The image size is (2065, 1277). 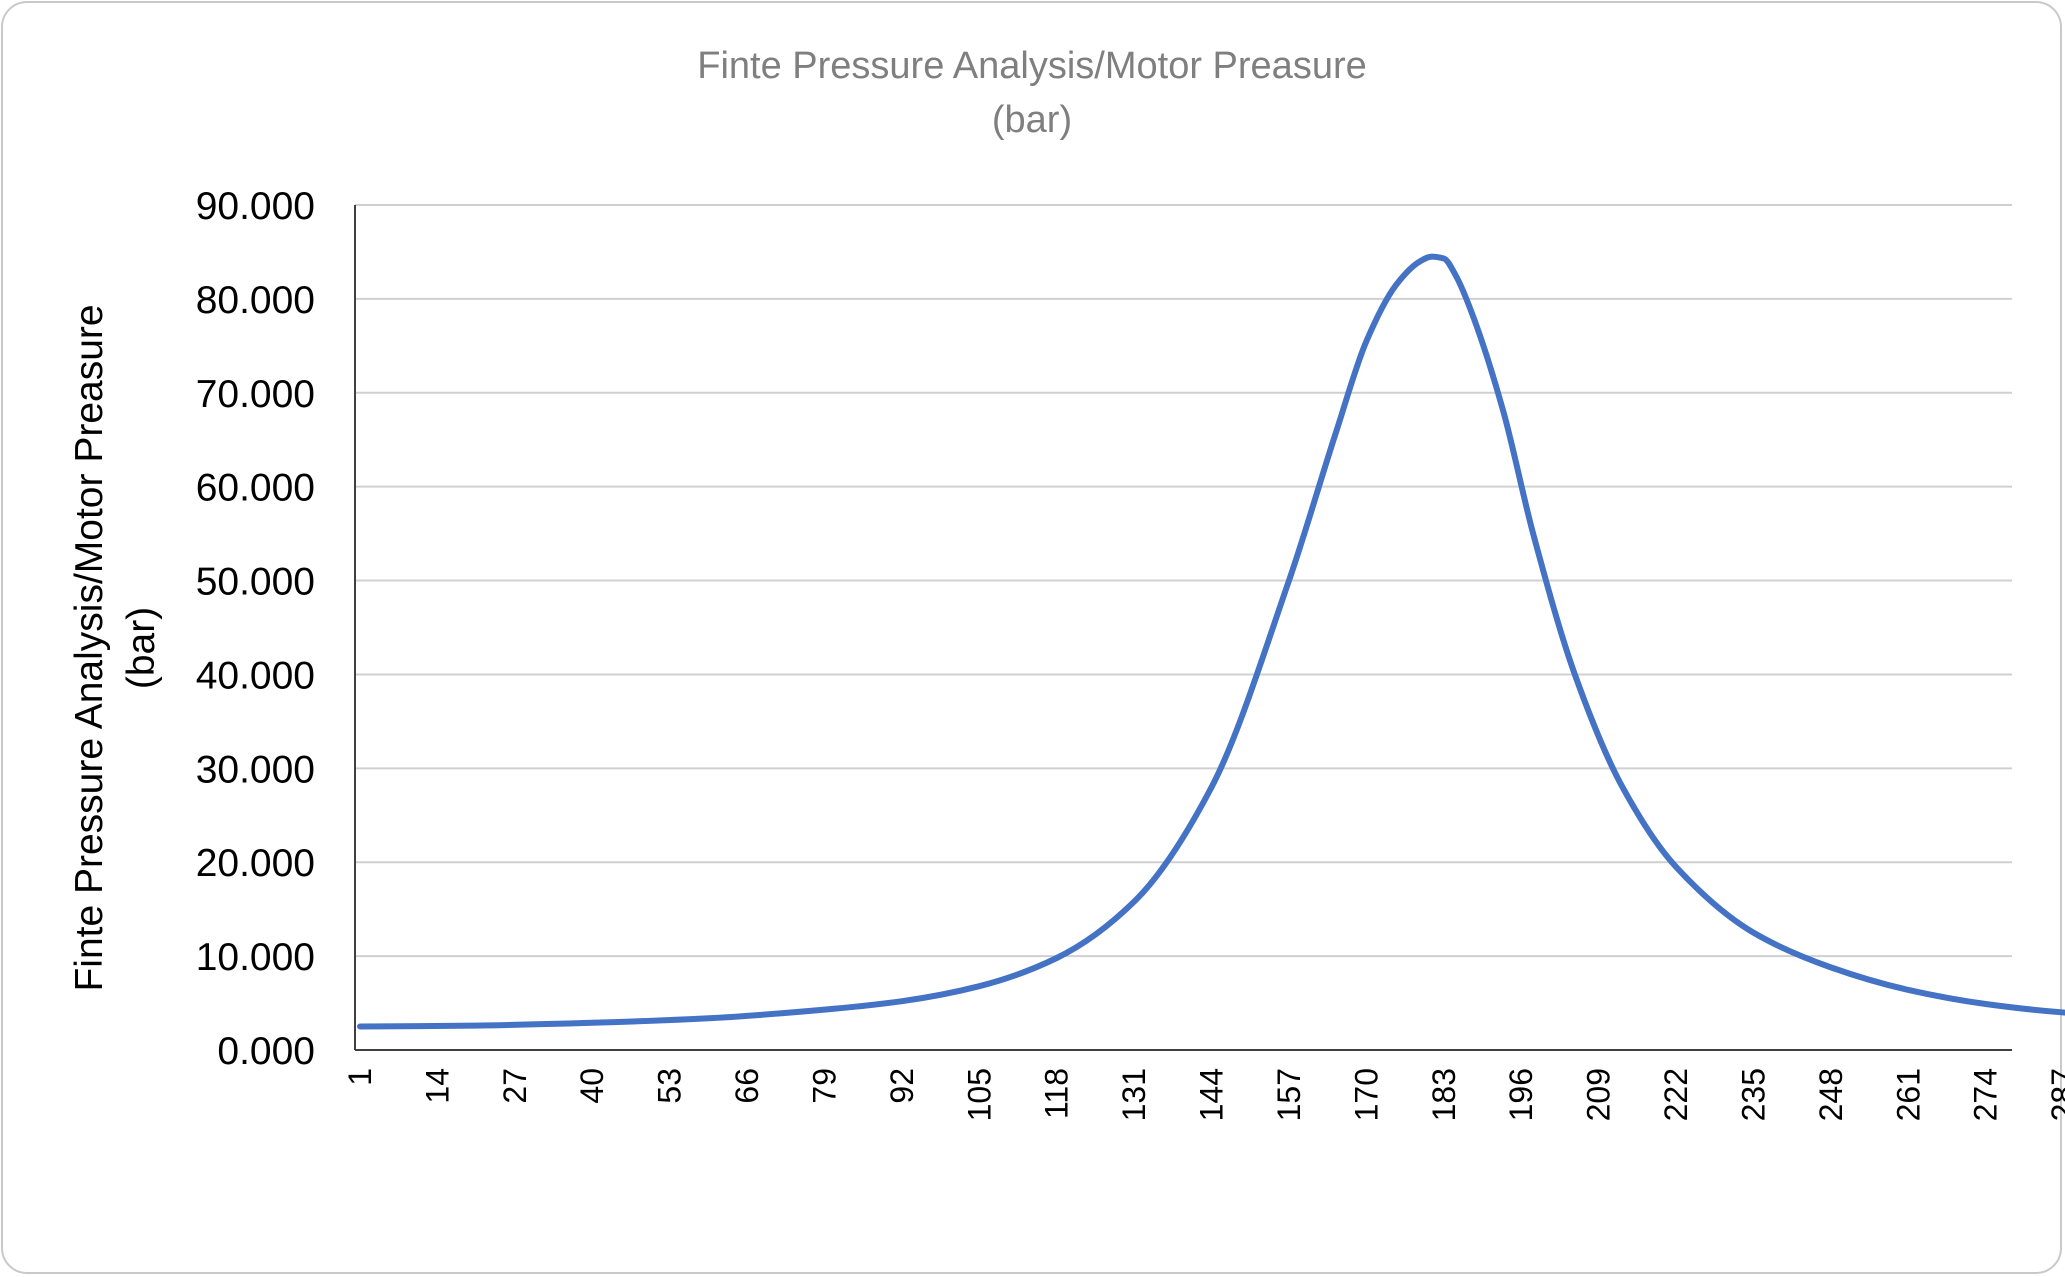 I want to click on chart-title-line-1: Finte Pressure Analysis/Motor Preasure, so click(x=1032, y=66).